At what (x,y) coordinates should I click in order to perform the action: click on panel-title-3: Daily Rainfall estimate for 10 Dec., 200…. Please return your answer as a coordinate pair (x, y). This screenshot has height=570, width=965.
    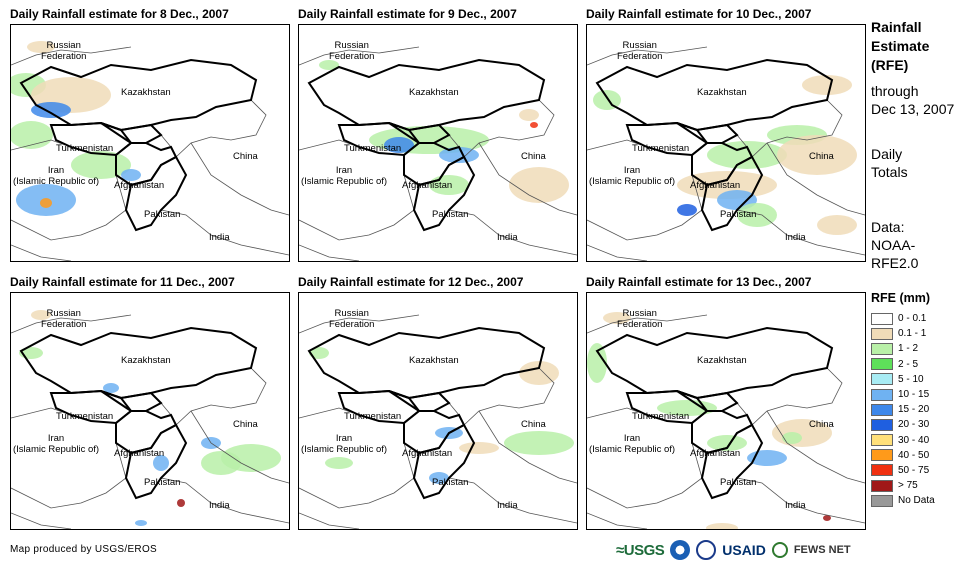
    Looking at the image, I should click on (699, 14).